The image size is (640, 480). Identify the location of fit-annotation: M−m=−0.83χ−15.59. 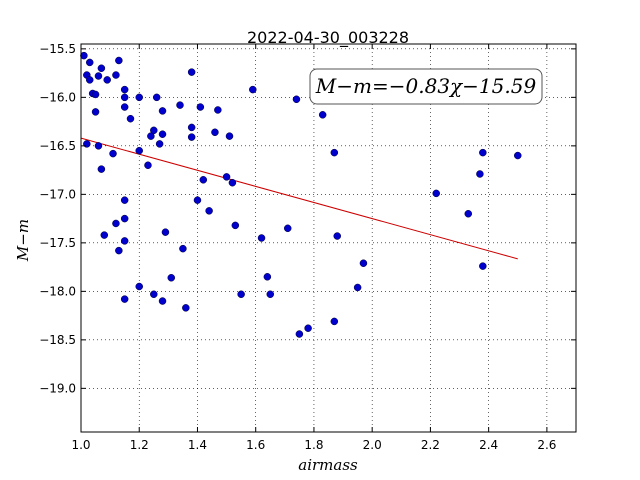
(426, 86).